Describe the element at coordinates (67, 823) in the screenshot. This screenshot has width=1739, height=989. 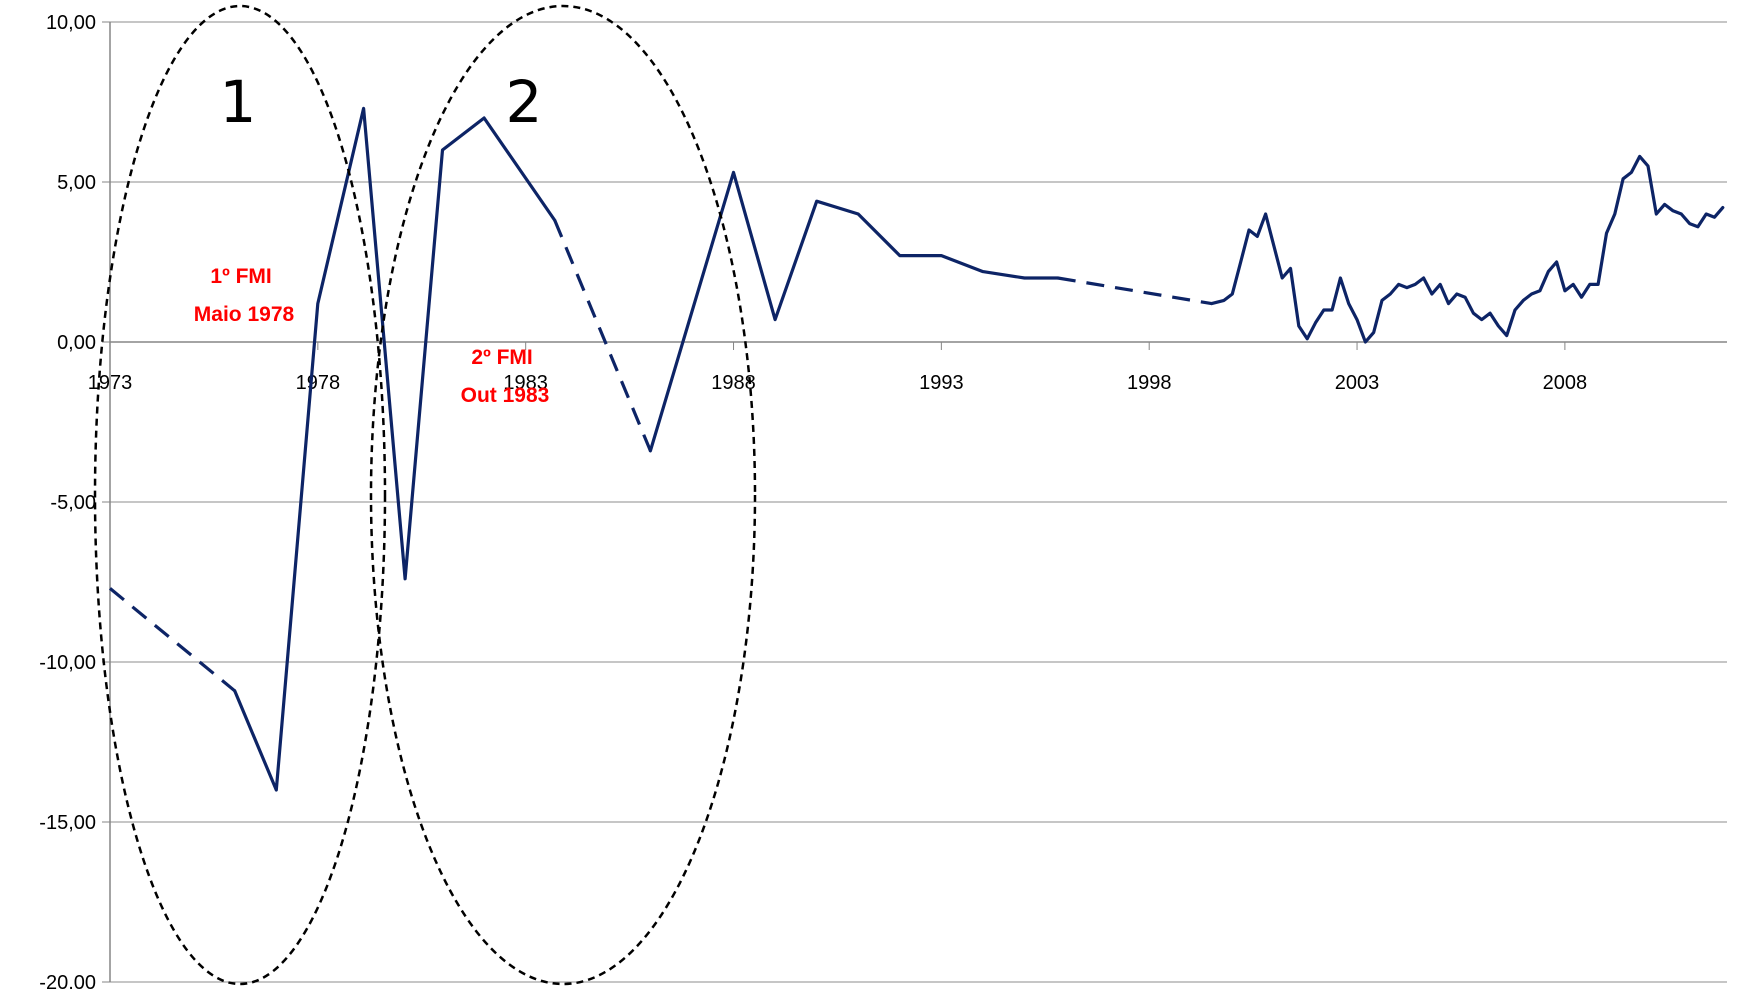
I see `y-tick-label: -15,00` at that location.